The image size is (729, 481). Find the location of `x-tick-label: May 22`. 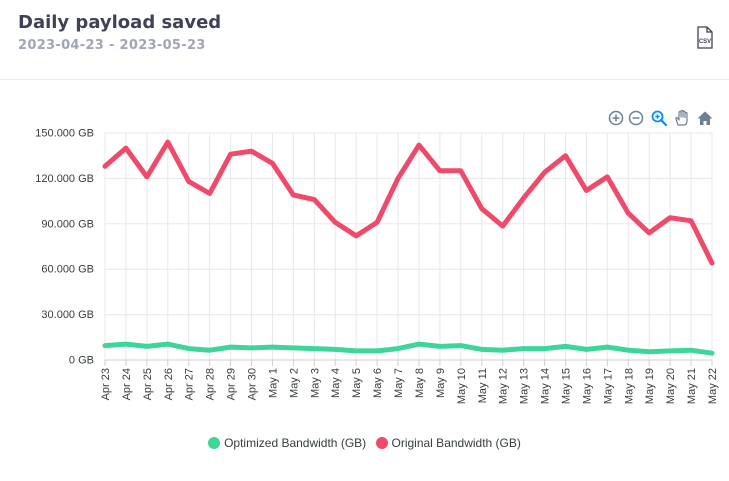

x-tick-label: May 22 is located at coordinates (713, 386).